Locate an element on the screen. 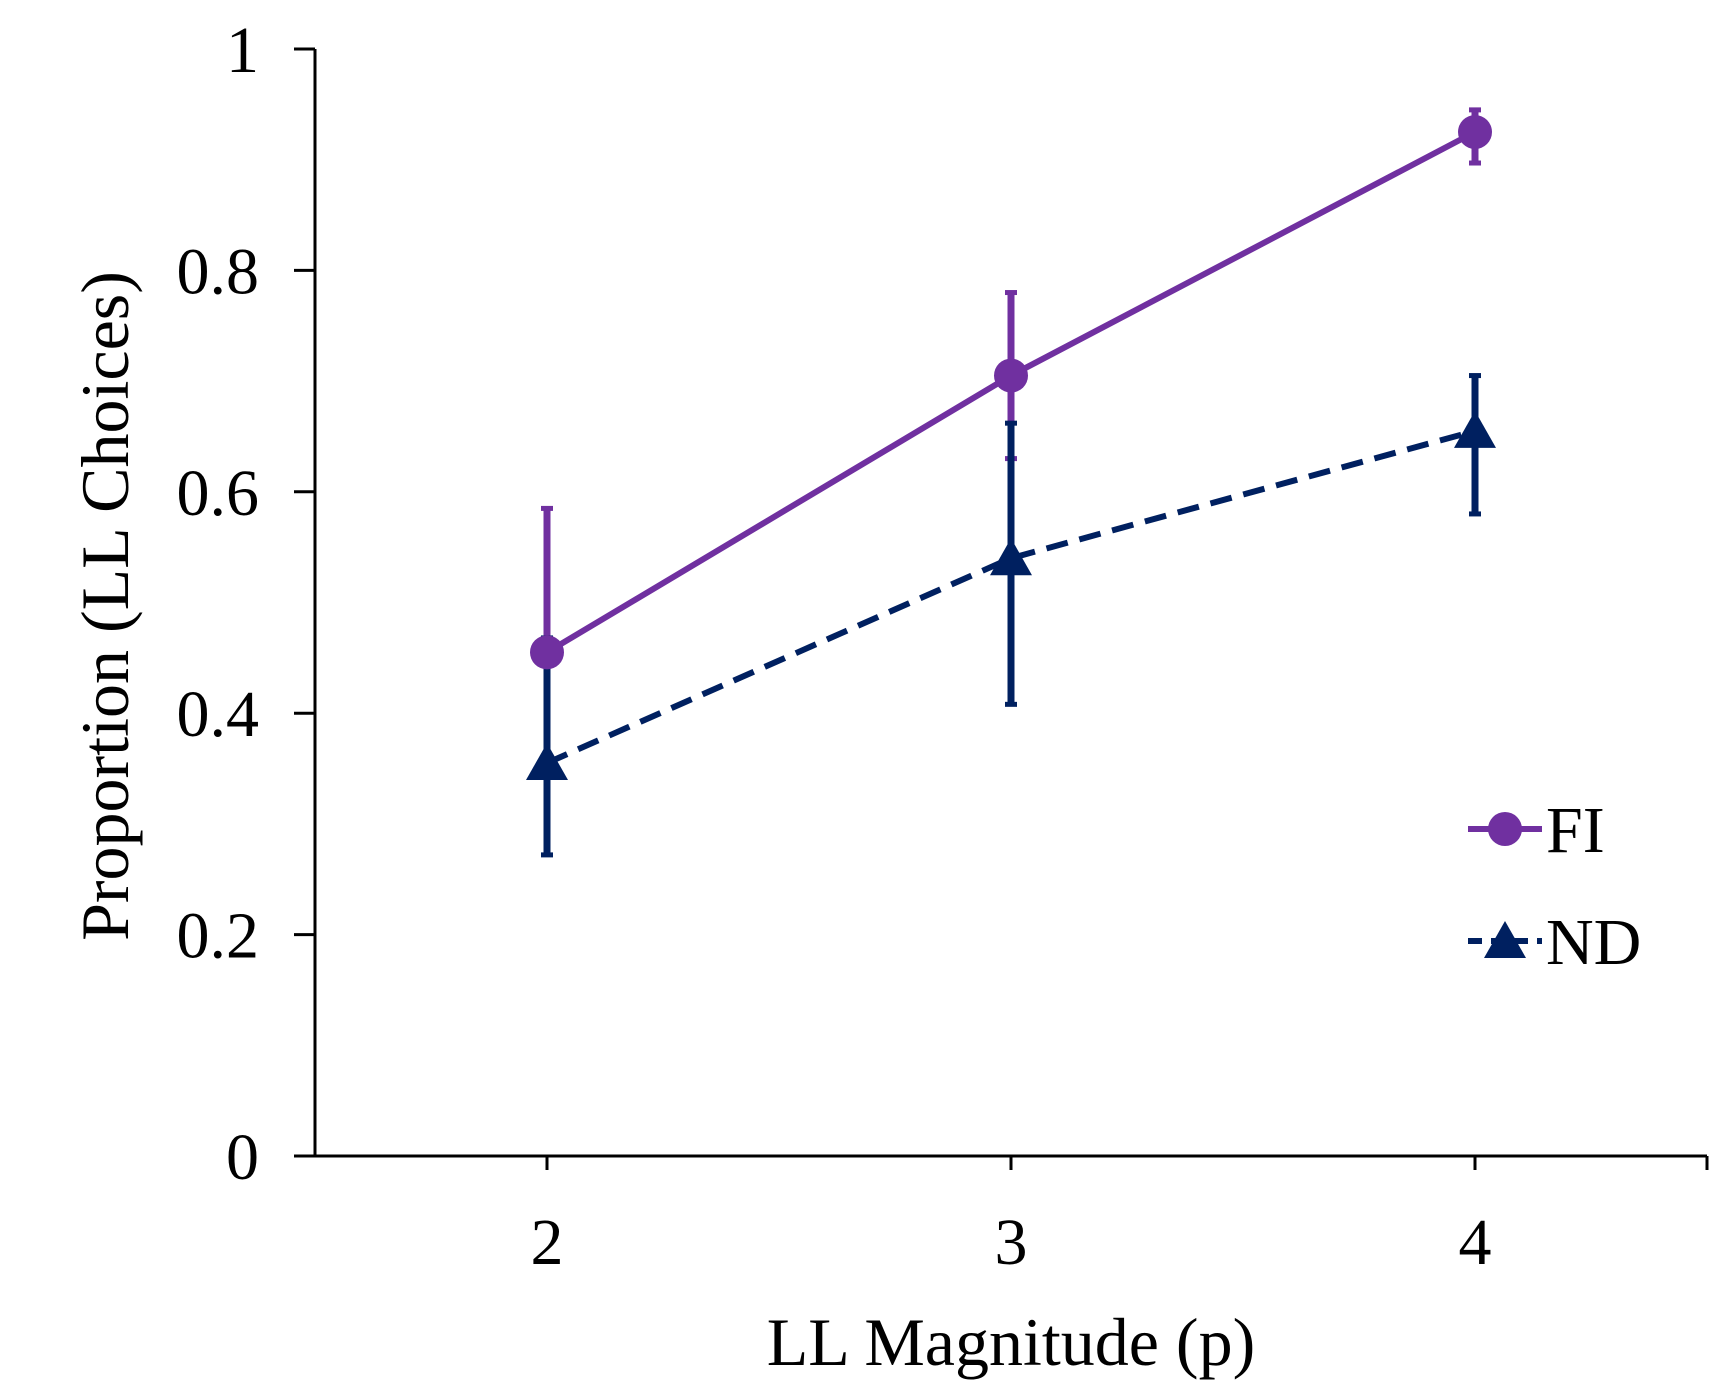  y-tick-label: 1 is located at coordinates (242, 50).